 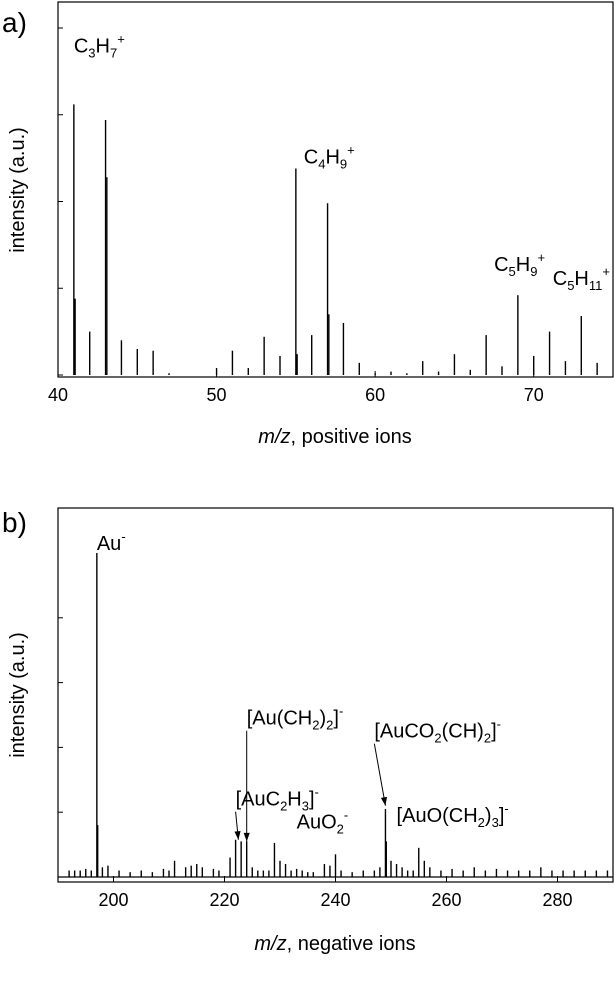 I want to click on panel-a-x-tick-label: 50, so click(x=217, y=395).